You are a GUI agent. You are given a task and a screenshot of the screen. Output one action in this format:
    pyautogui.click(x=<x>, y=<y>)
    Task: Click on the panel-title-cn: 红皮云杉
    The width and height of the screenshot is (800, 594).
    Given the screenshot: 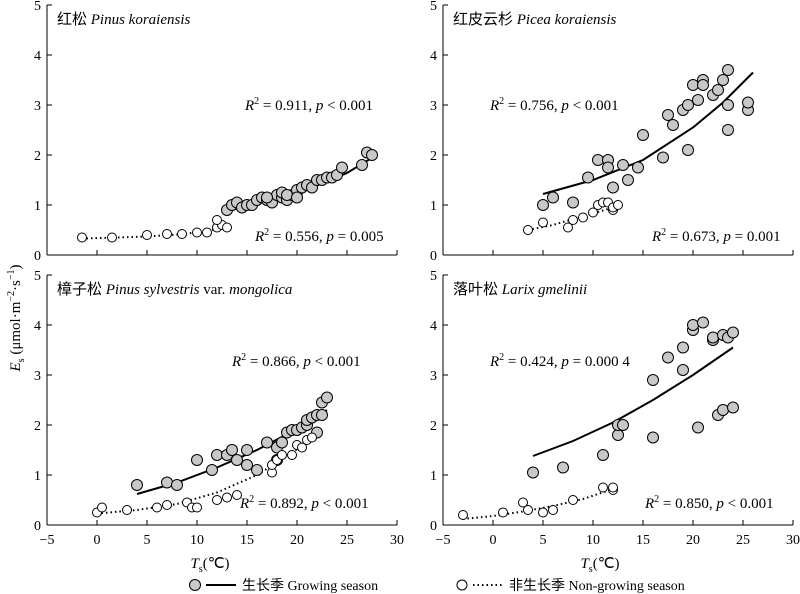 What is the action you would take?
    pyautogui.click(x=485, y=19)
    